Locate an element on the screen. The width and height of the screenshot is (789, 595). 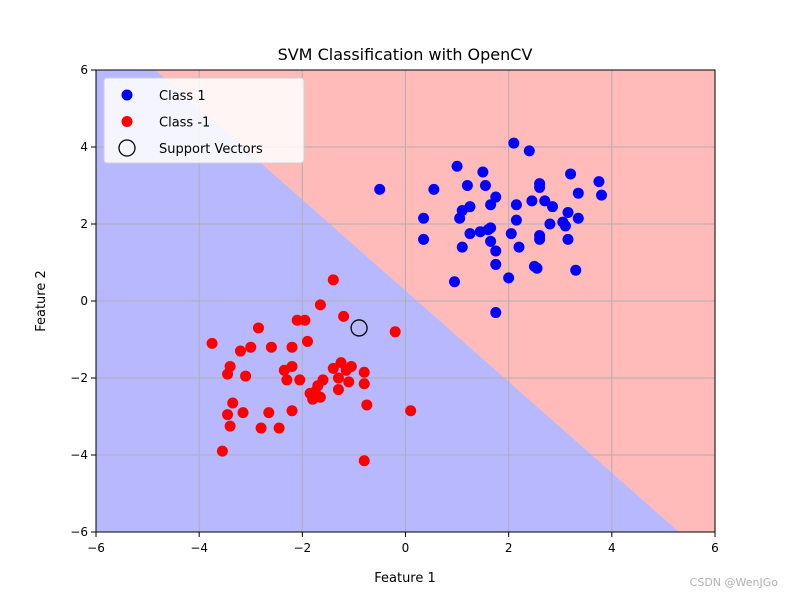
y-tick-label-0: −6 is located at coordinates (79, 532).